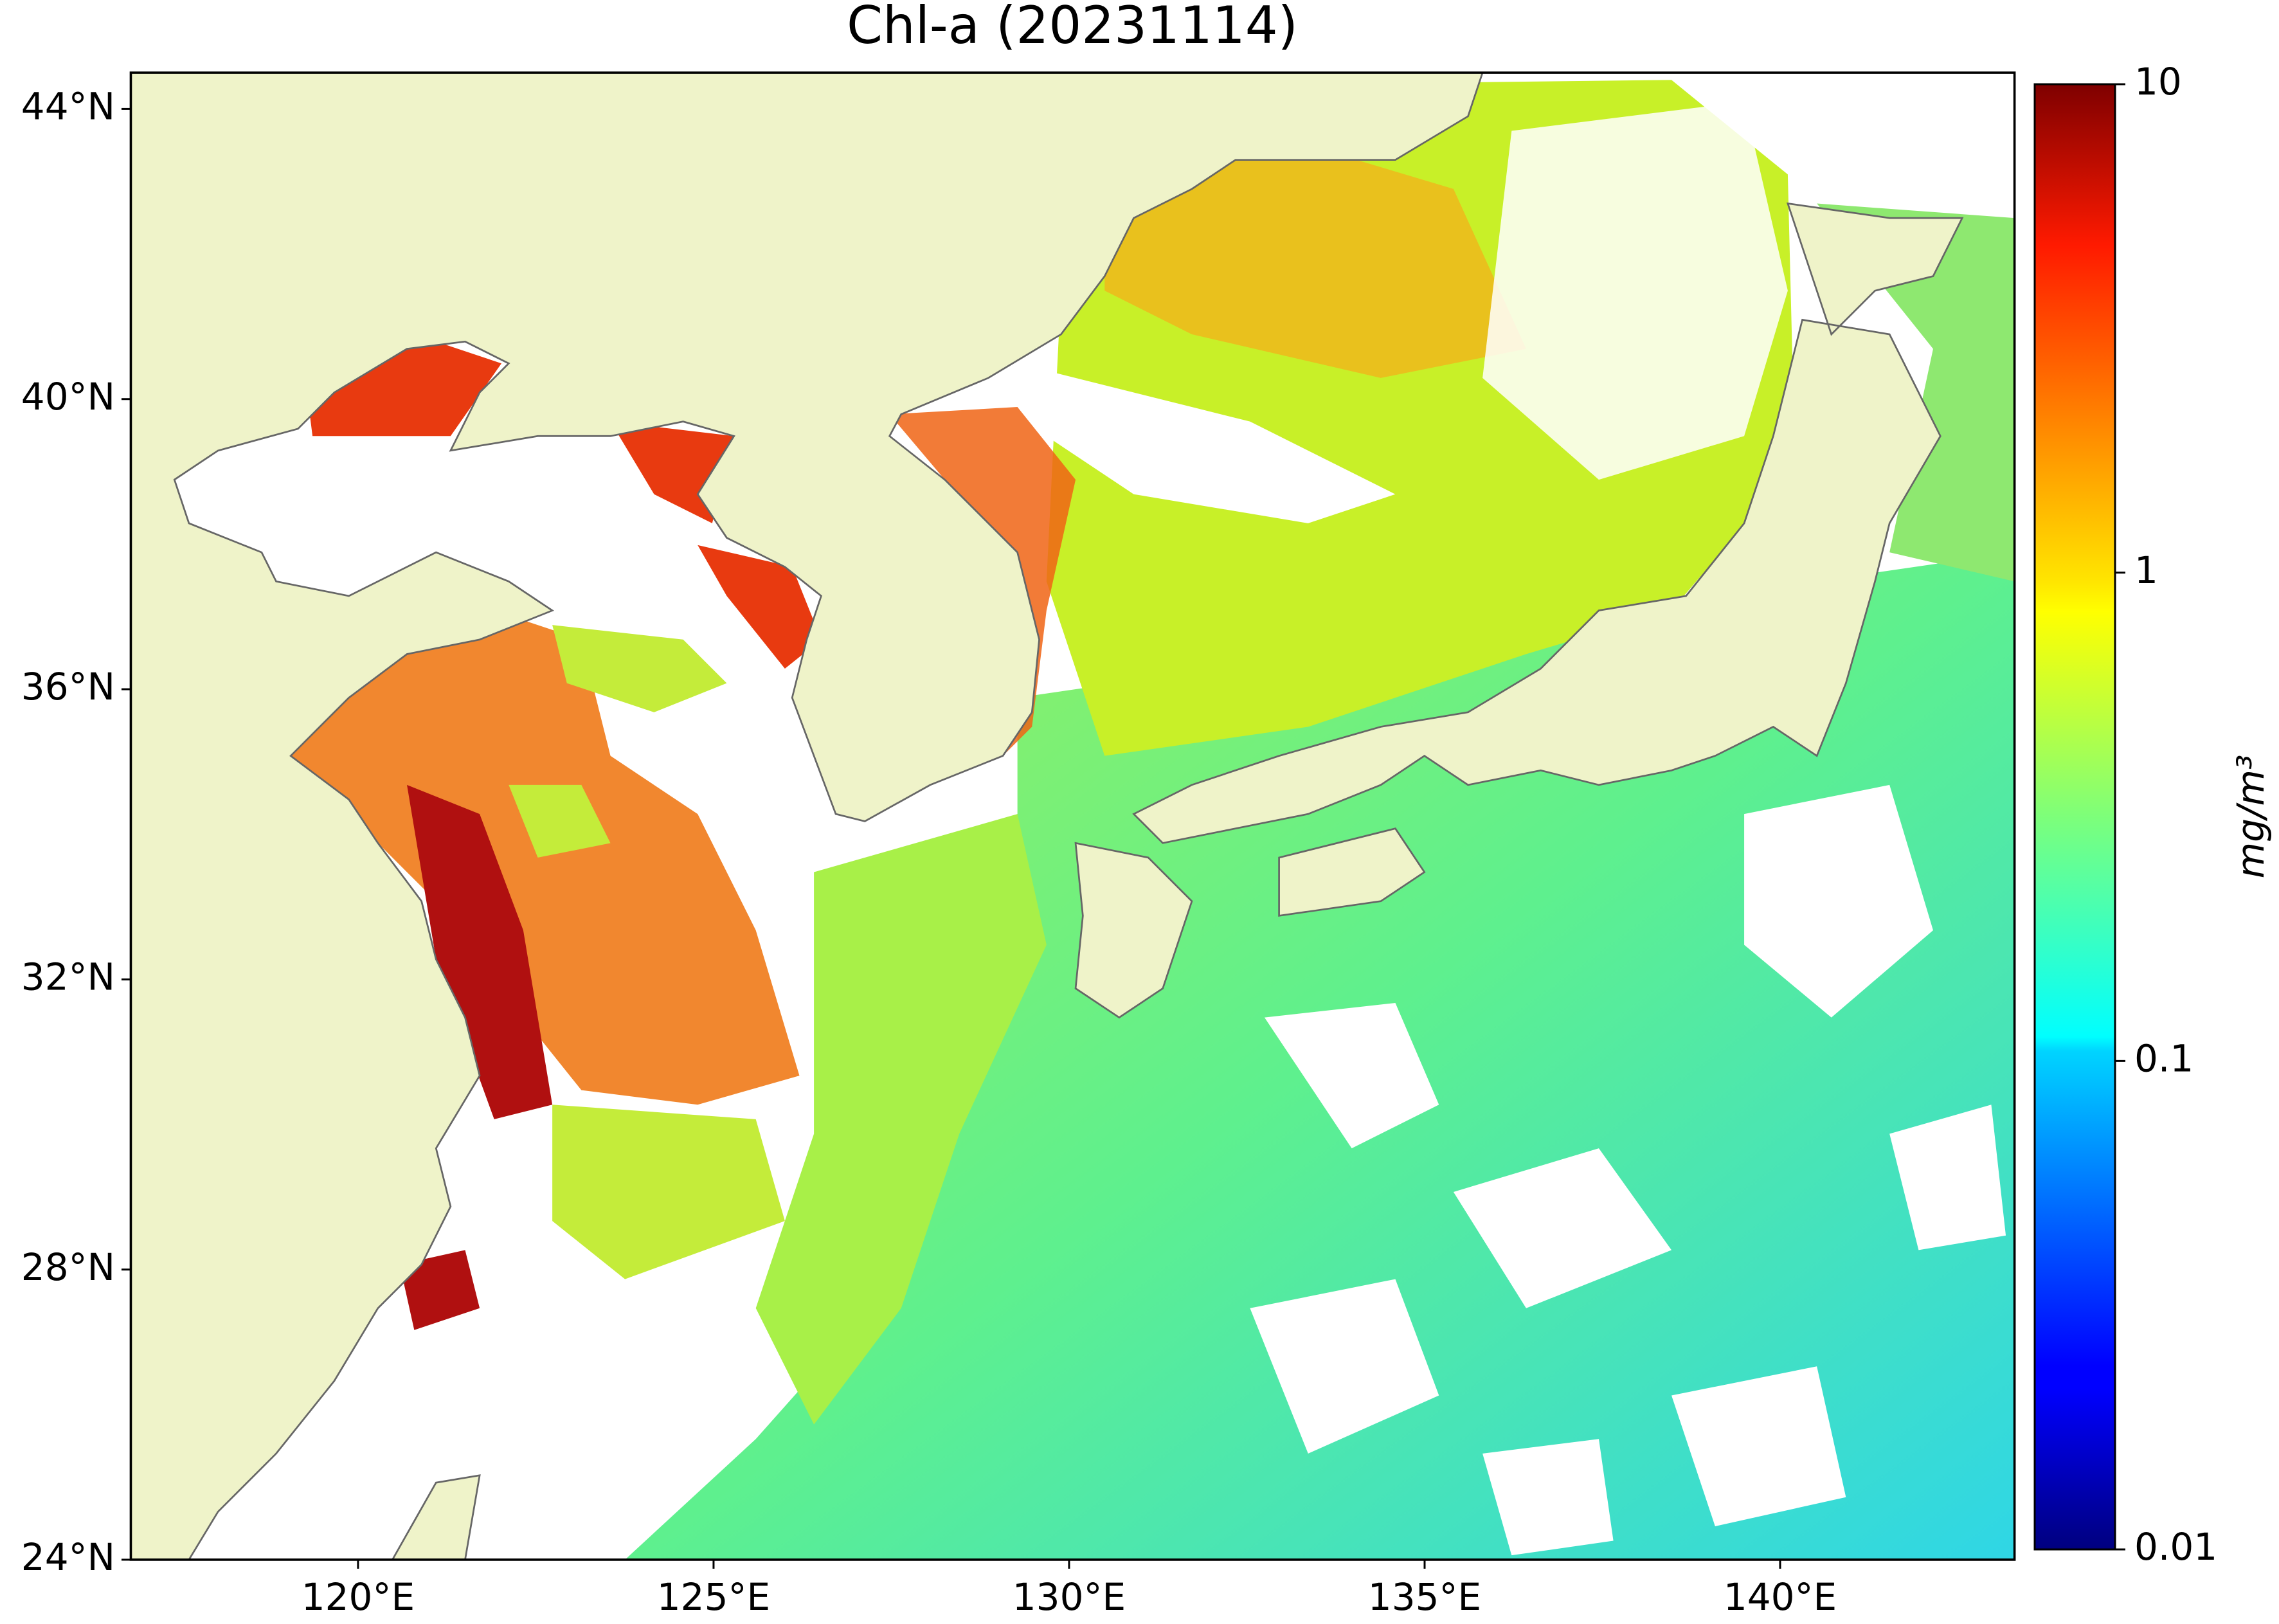 The width and height of the screenshot is (2279, 1624). Describe the element at coordinates (2146, 570) in the screenshot. I see `colorbar-tick-label: 1` at that location.